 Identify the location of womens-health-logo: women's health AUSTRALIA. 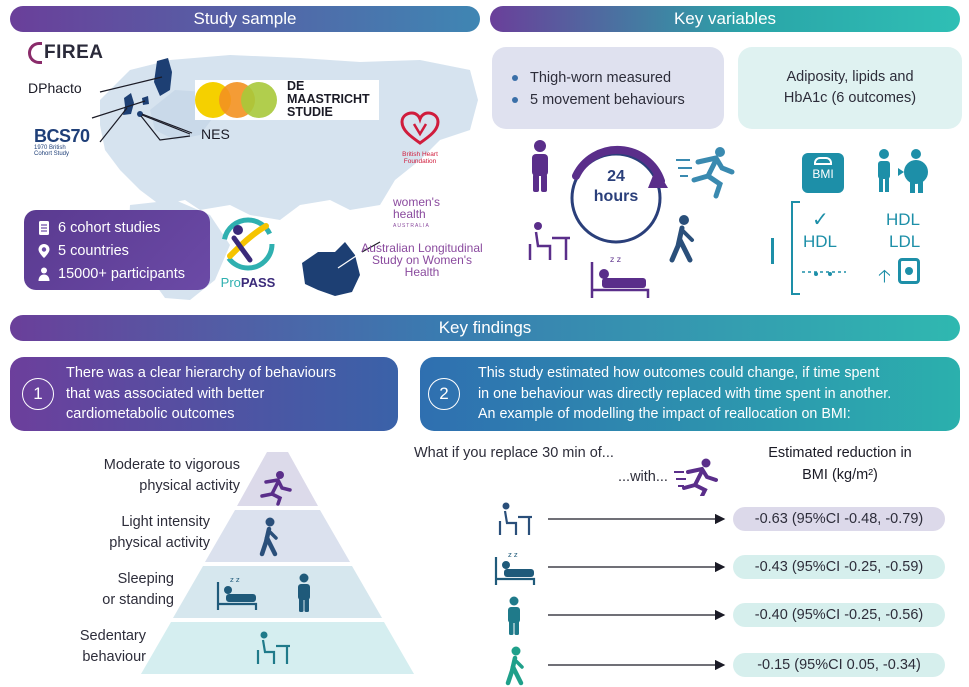
(416, 214).